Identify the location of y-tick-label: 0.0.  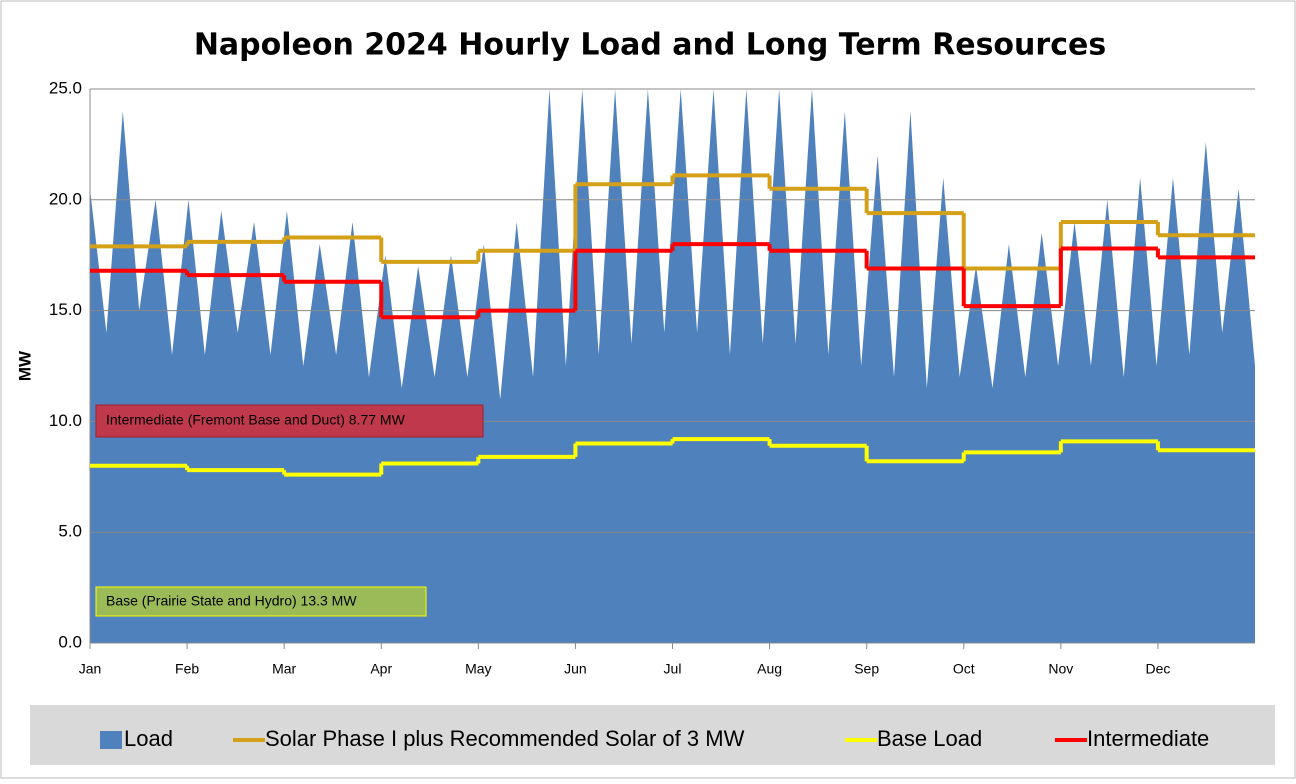
(70, 641).